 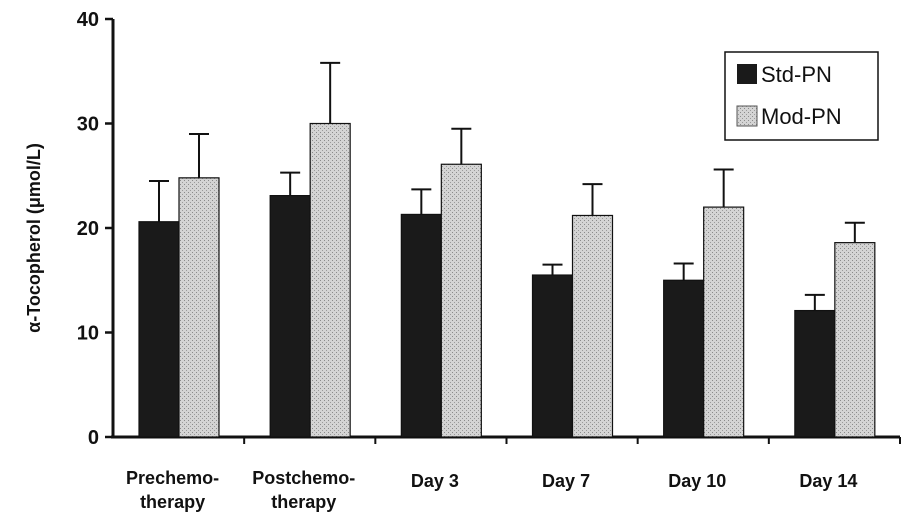 I want to click on legend-swatch-mod, so click(x=747, y=116).